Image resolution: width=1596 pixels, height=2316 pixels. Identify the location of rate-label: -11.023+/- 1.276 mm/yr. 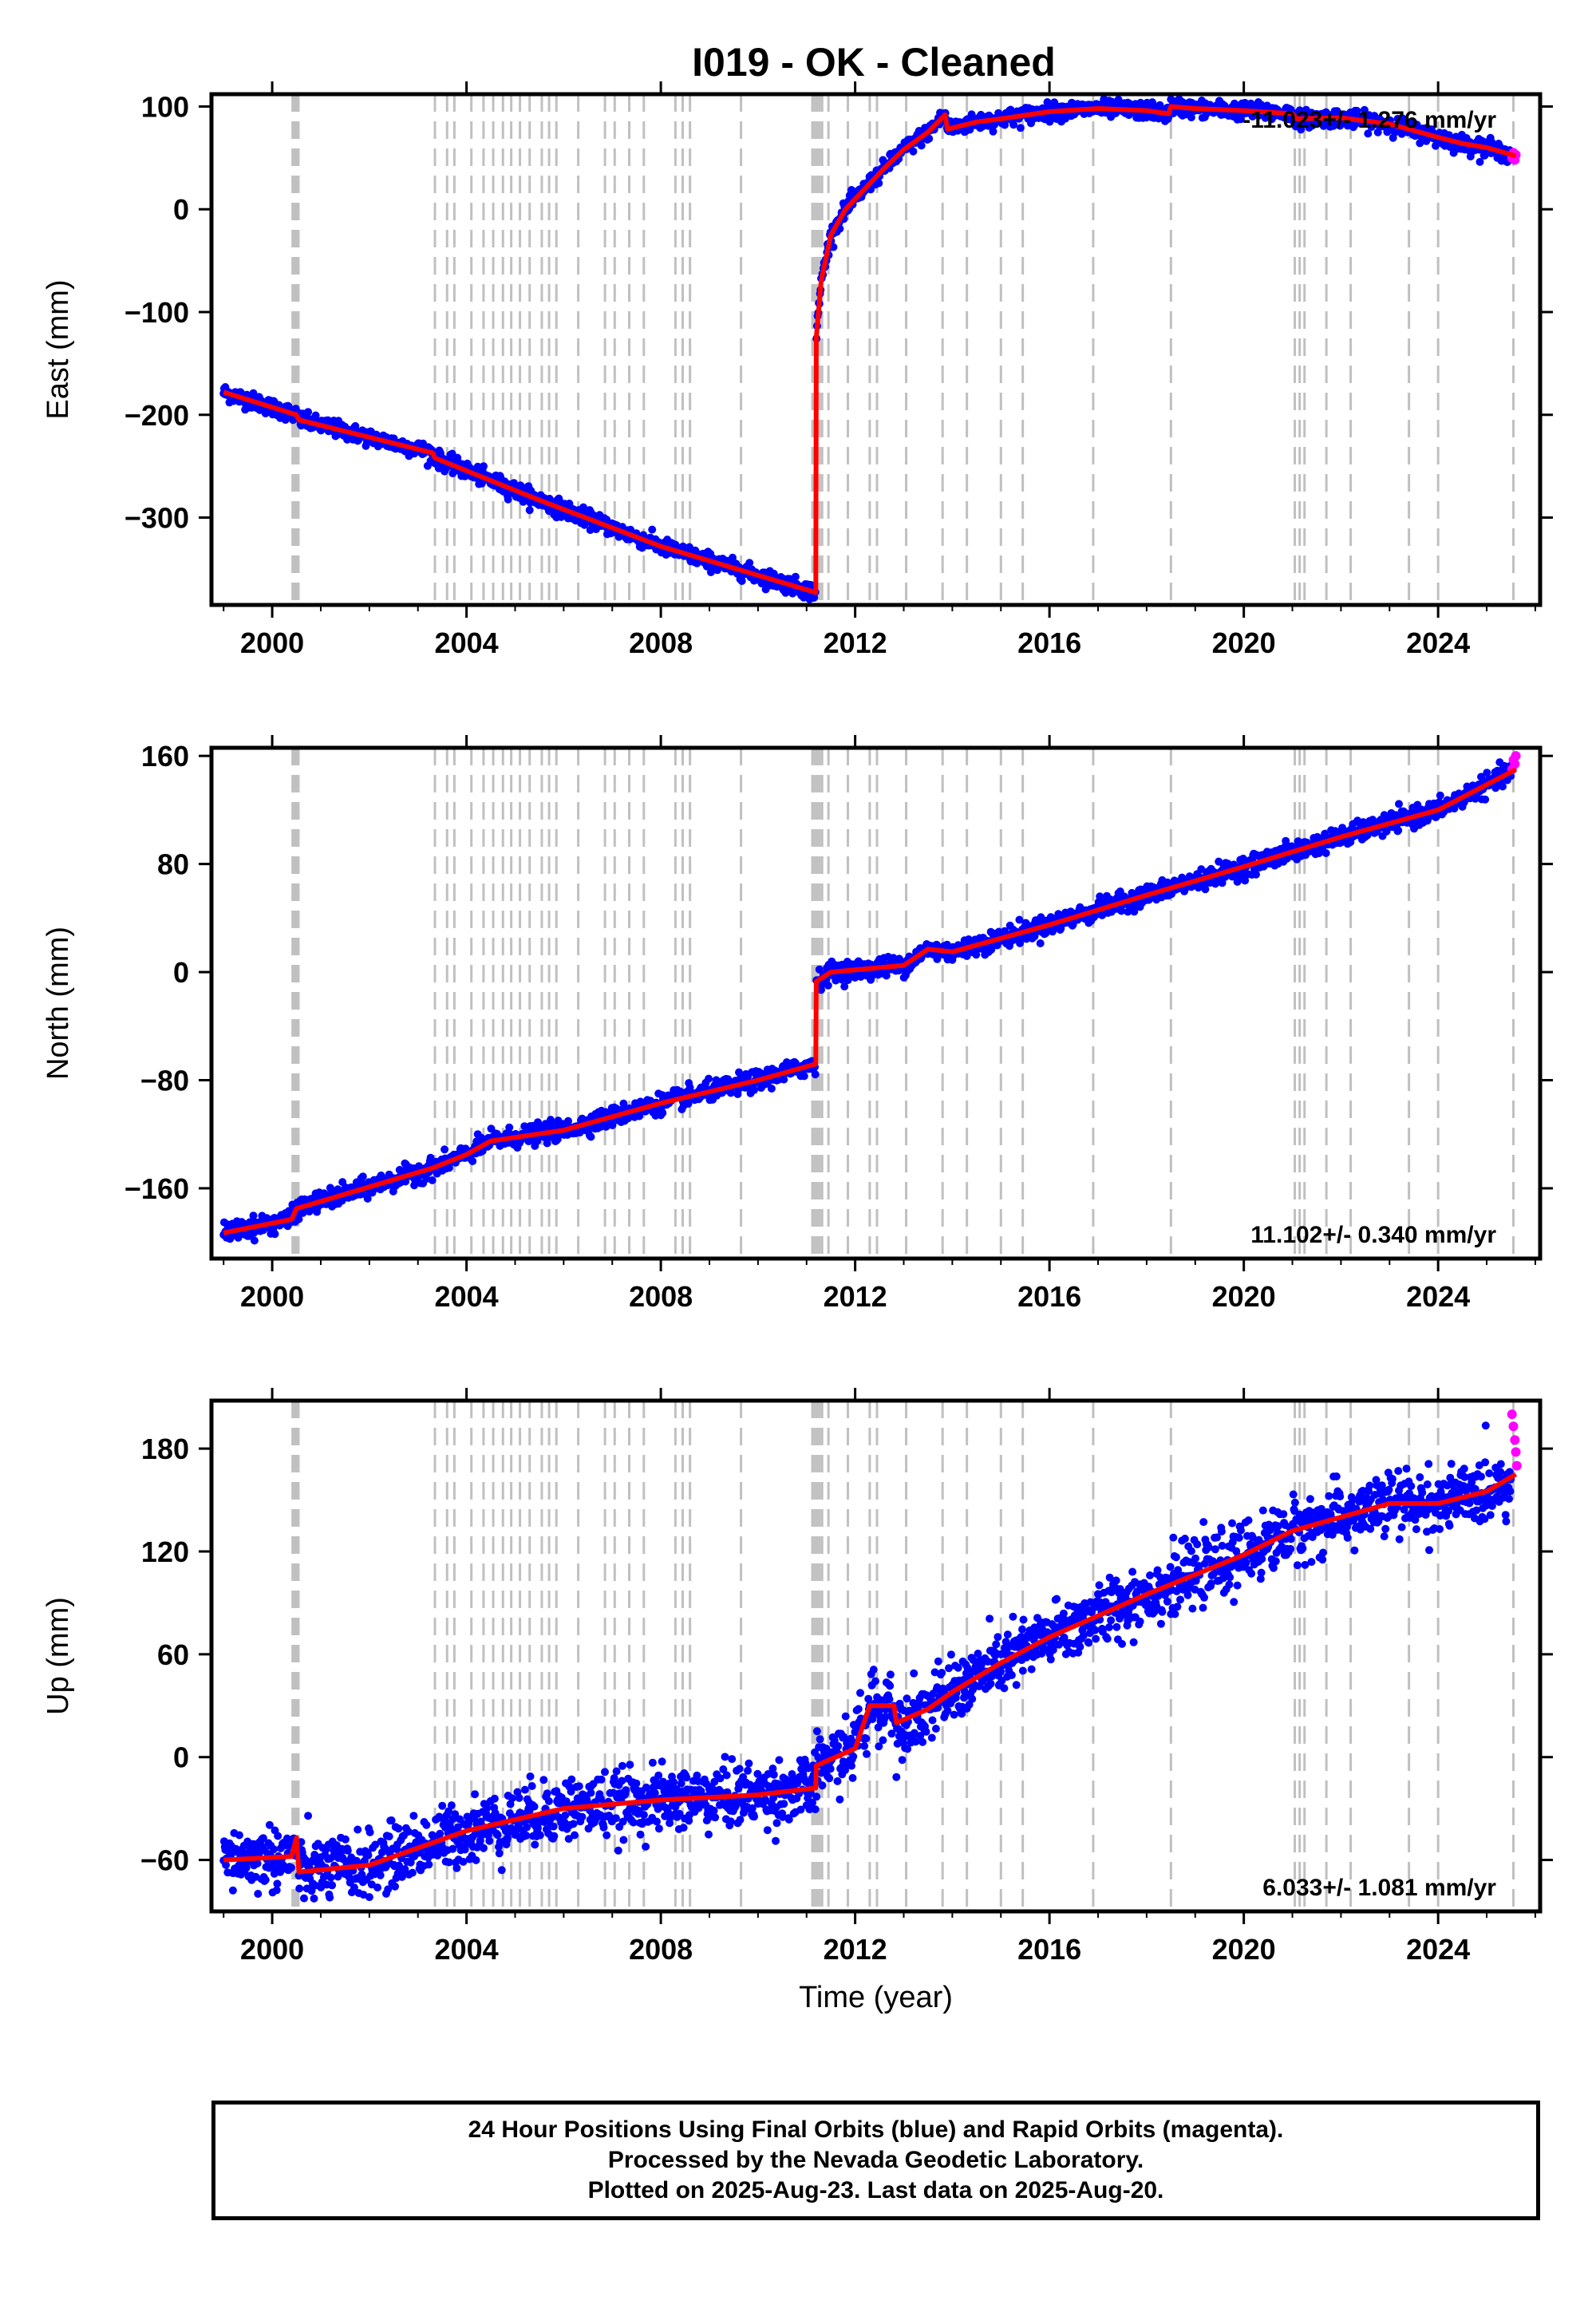
(1369, 120).